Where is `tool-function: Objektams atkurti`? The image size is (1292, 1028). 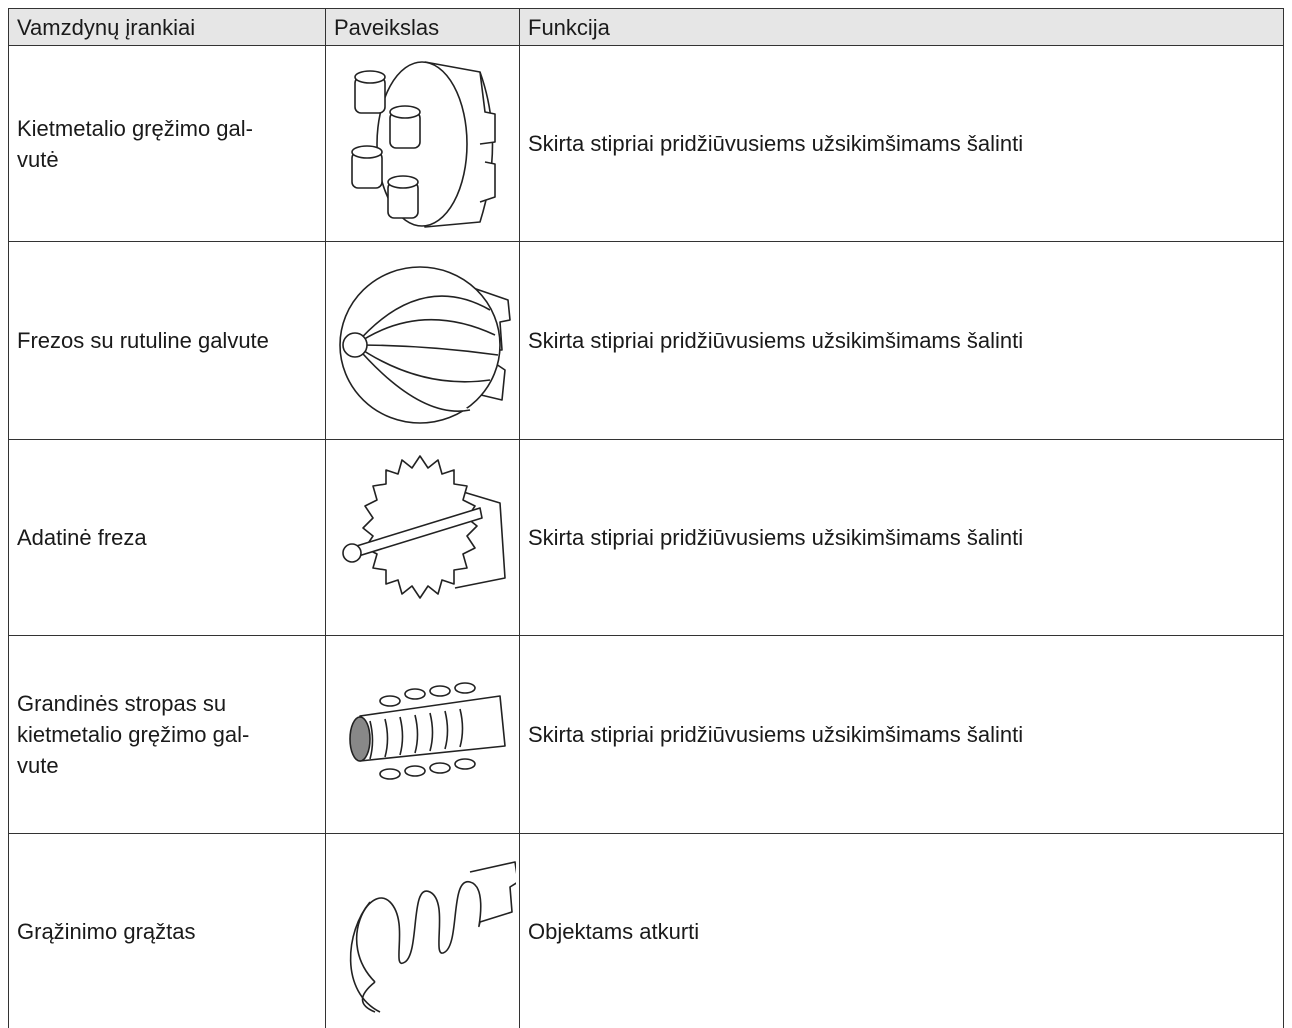 tool-function: Objektams atkurti is located at coordinates (902, 931).